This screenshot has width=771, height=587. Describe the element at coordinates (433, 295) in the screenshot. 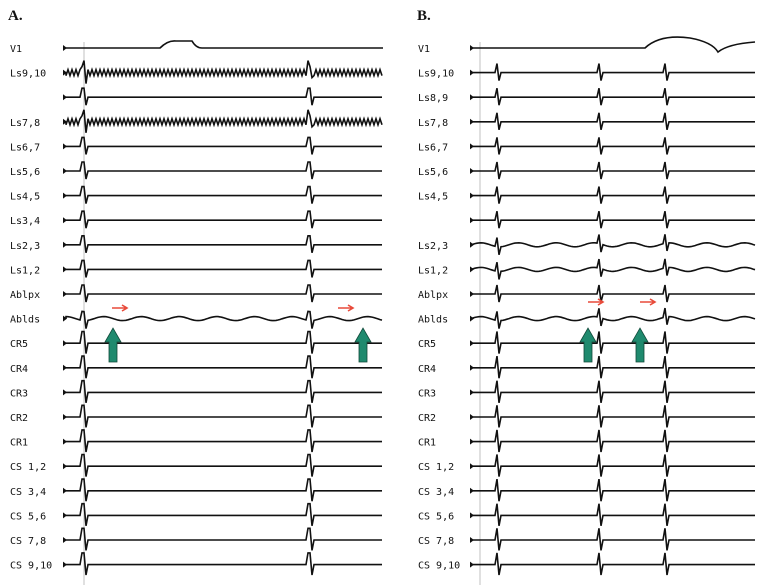

I see `channel-label: Ablpx` at that location.